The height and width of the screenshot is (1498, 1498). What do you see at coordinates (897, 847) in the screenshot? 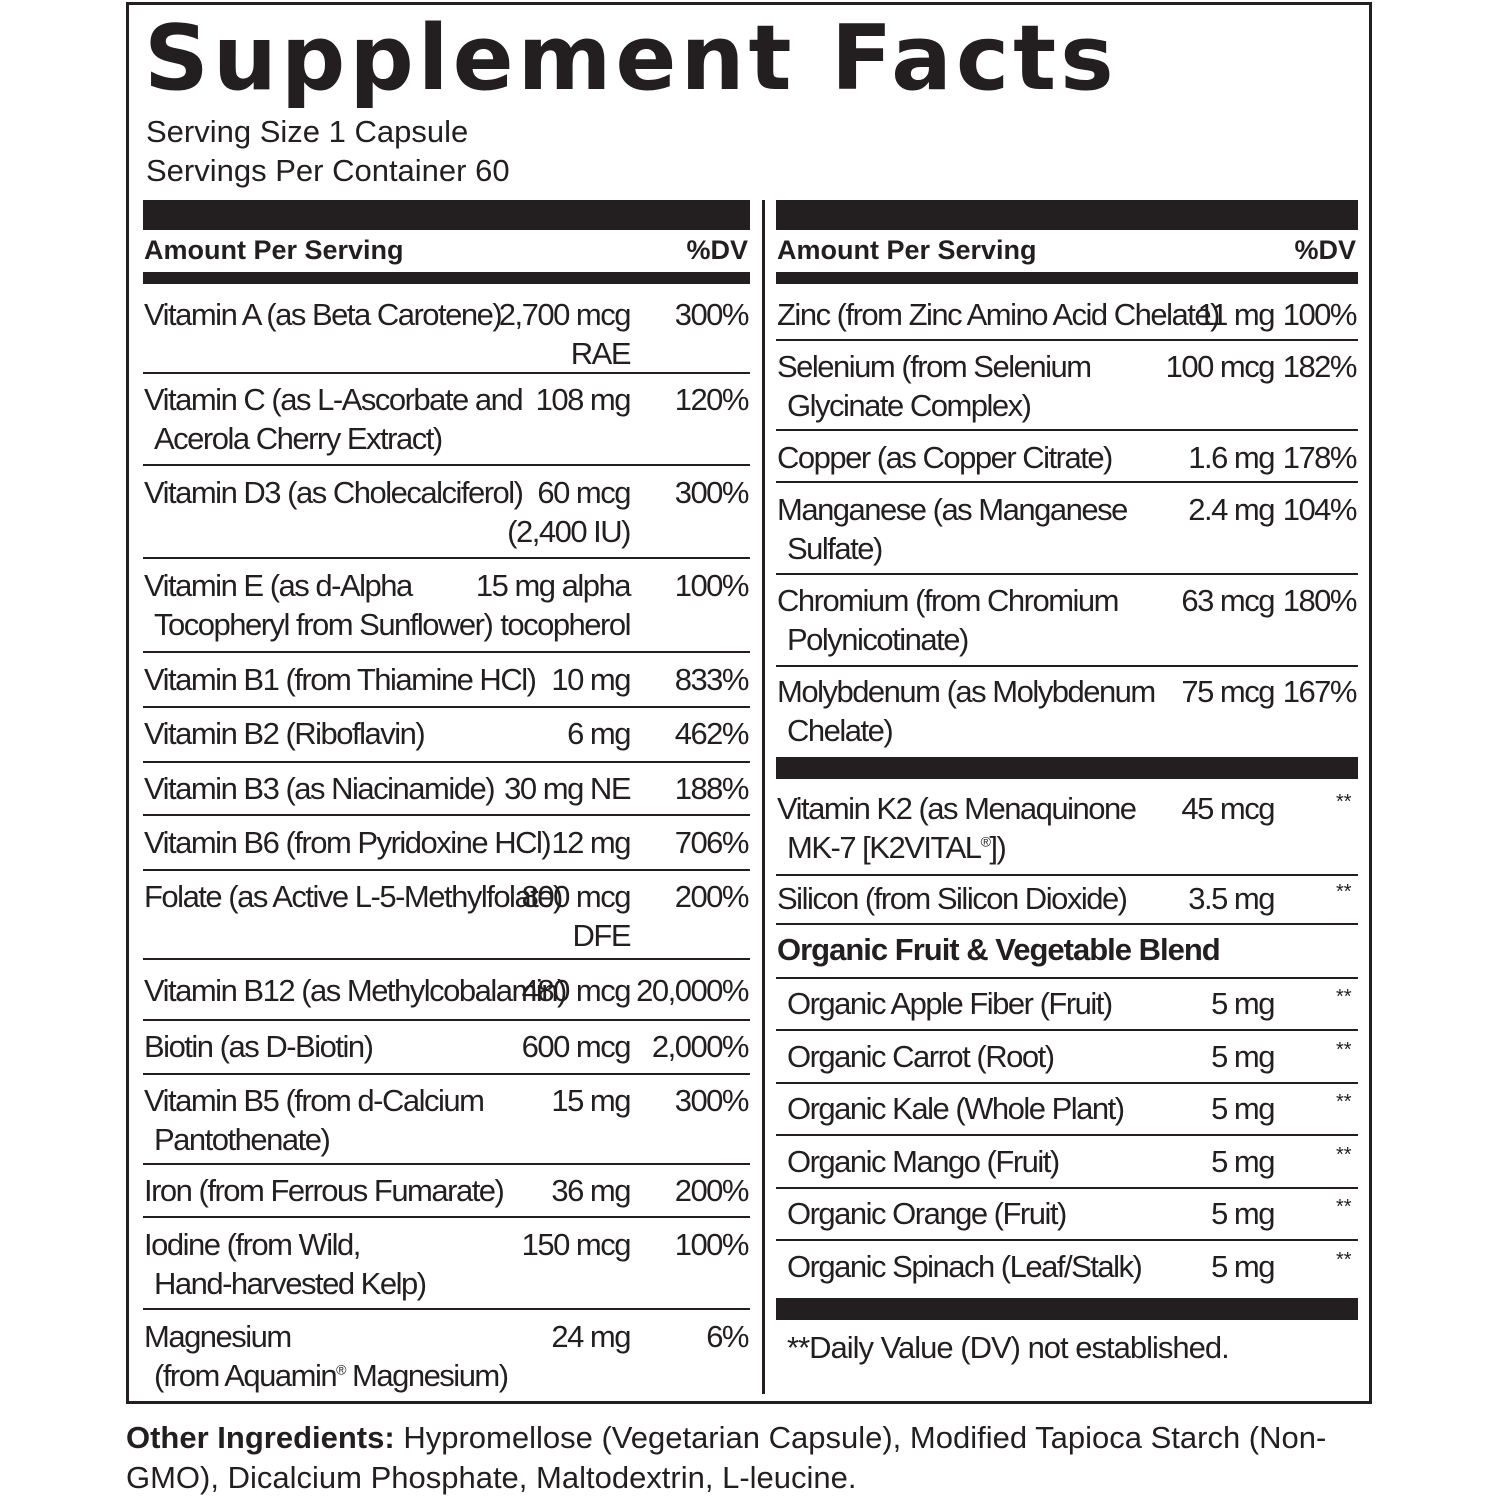
I see `nutrient-name-cont: MK-7 [K2VITAL®])` at bounding box center [897, 847].